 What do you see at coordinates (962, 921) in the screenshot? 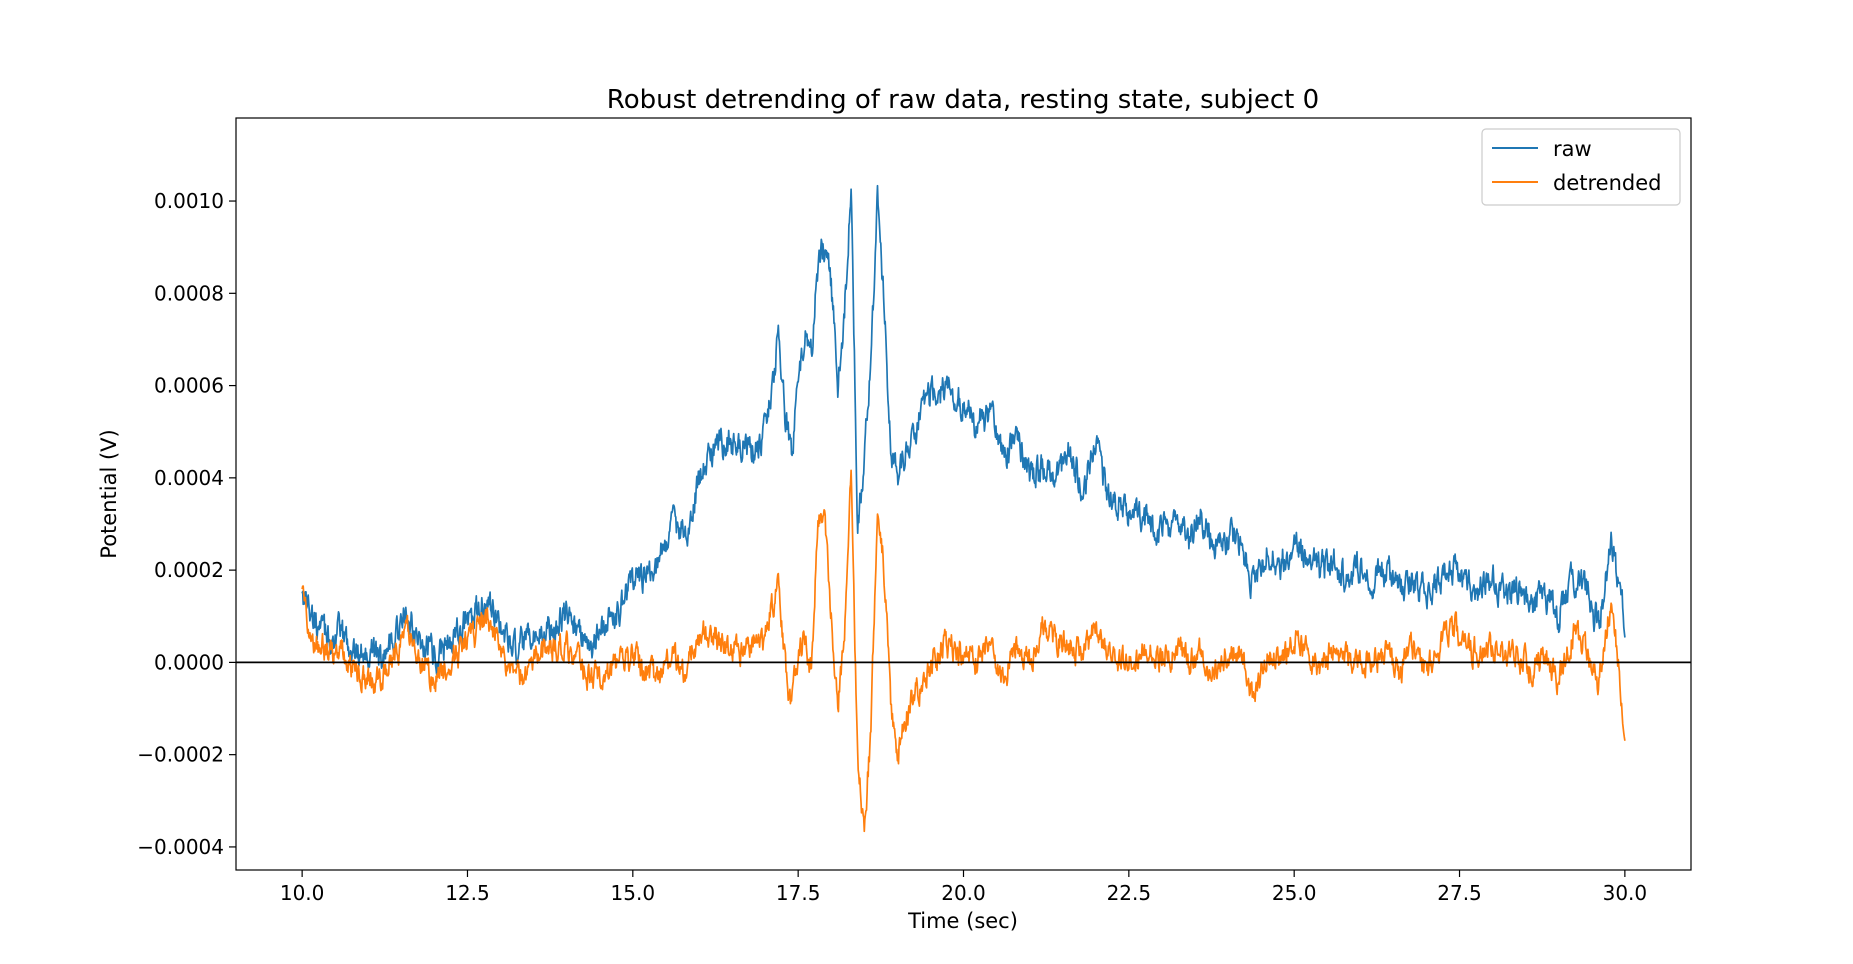
I see `x-axis-label: Time (sec)` at bounding box center [962, 921].